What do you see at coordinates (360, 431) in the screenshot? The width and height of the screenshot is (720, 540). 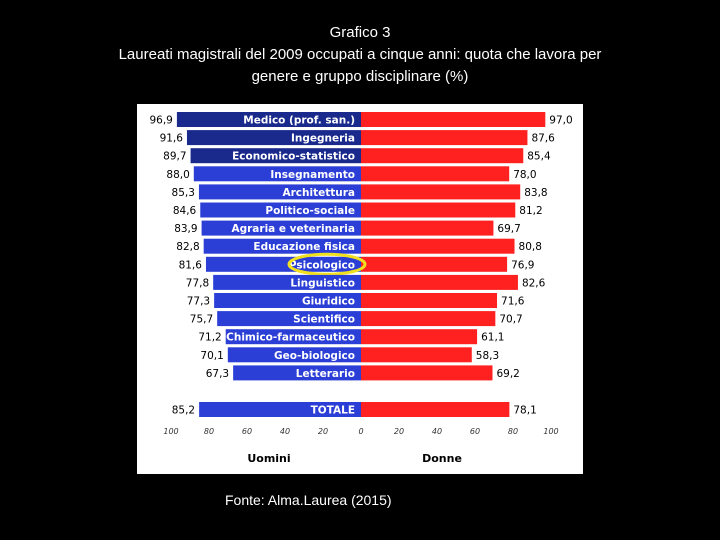 I see `x-tick-left-5: 0` at bounding box center [360, 431].